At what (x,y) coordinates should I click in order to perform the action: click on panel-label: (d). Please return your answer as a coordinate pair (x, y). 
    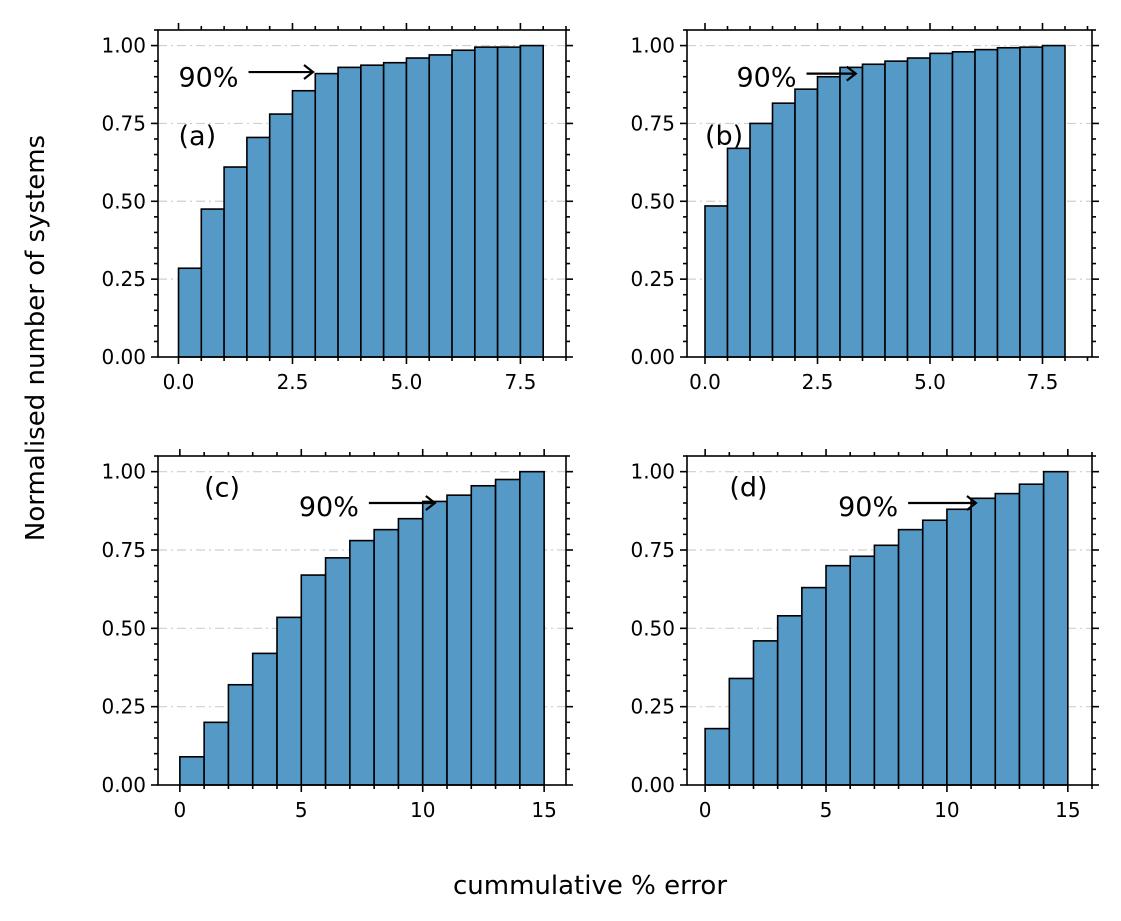
    Looking at the image, I should click on (748, 488).